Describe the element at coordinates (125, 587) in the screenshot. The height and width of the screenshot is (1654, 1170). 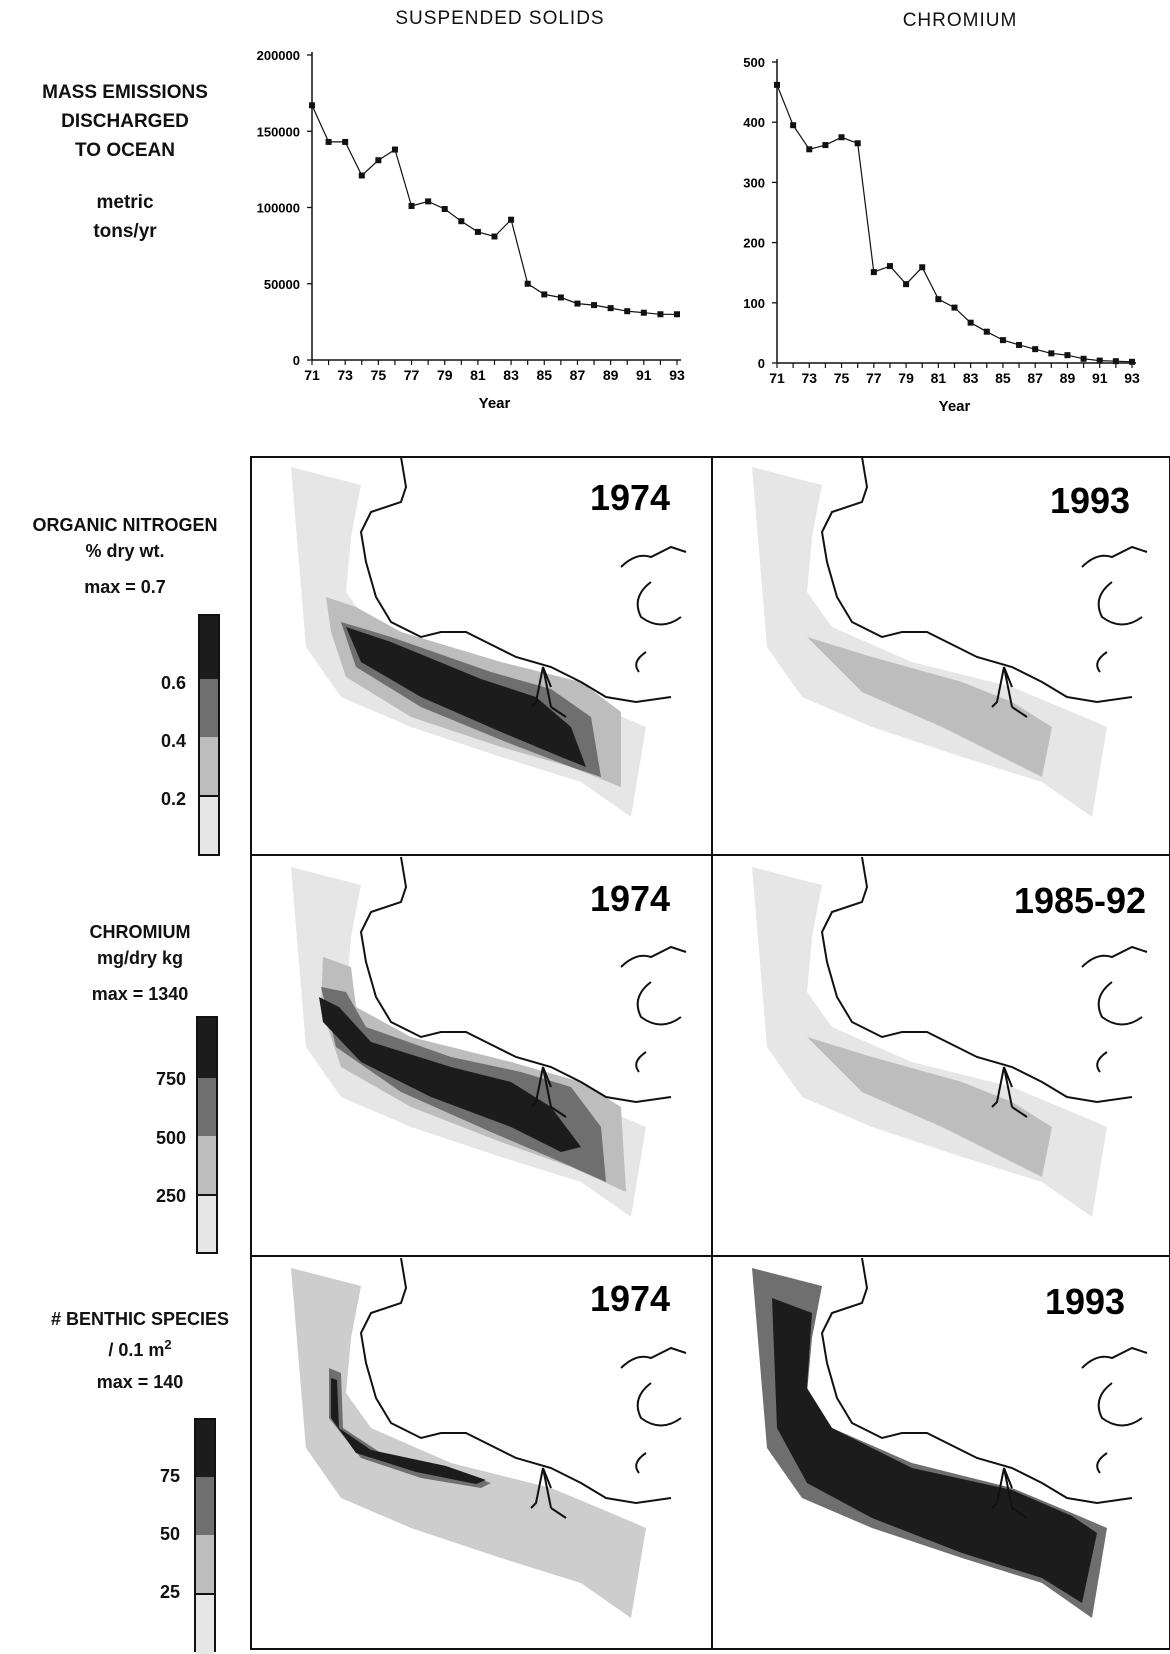
I see `row-label-max: max = 0.7` at that location.